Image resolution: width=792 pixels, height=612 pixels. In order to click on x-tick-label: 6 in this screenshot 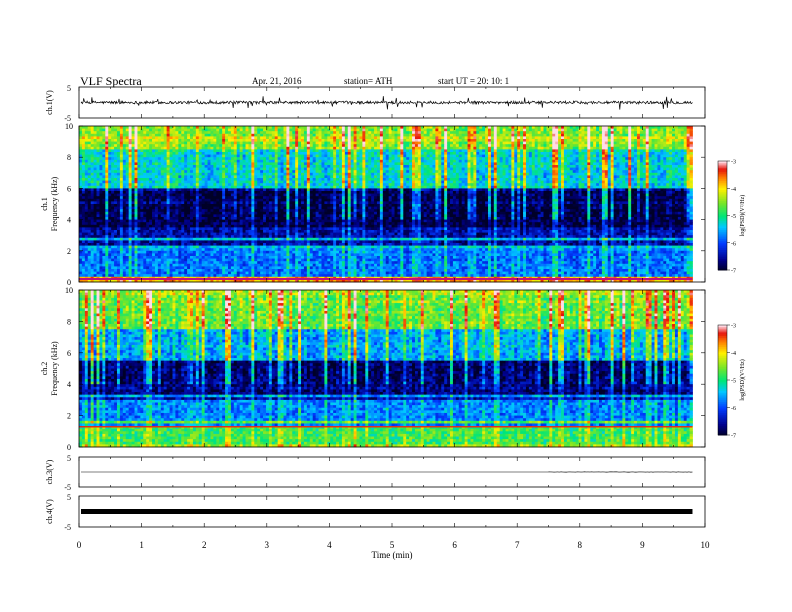, I will do `click(454, 545)`.